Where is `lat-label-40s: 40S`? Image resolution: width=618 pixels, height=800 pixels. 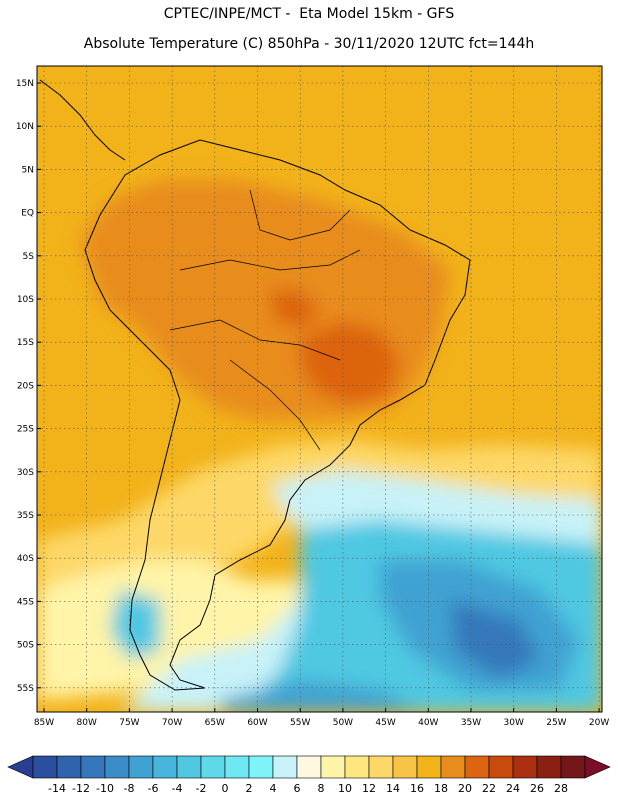 lat-label-40s: 40S is located at coordinates (25, 559).